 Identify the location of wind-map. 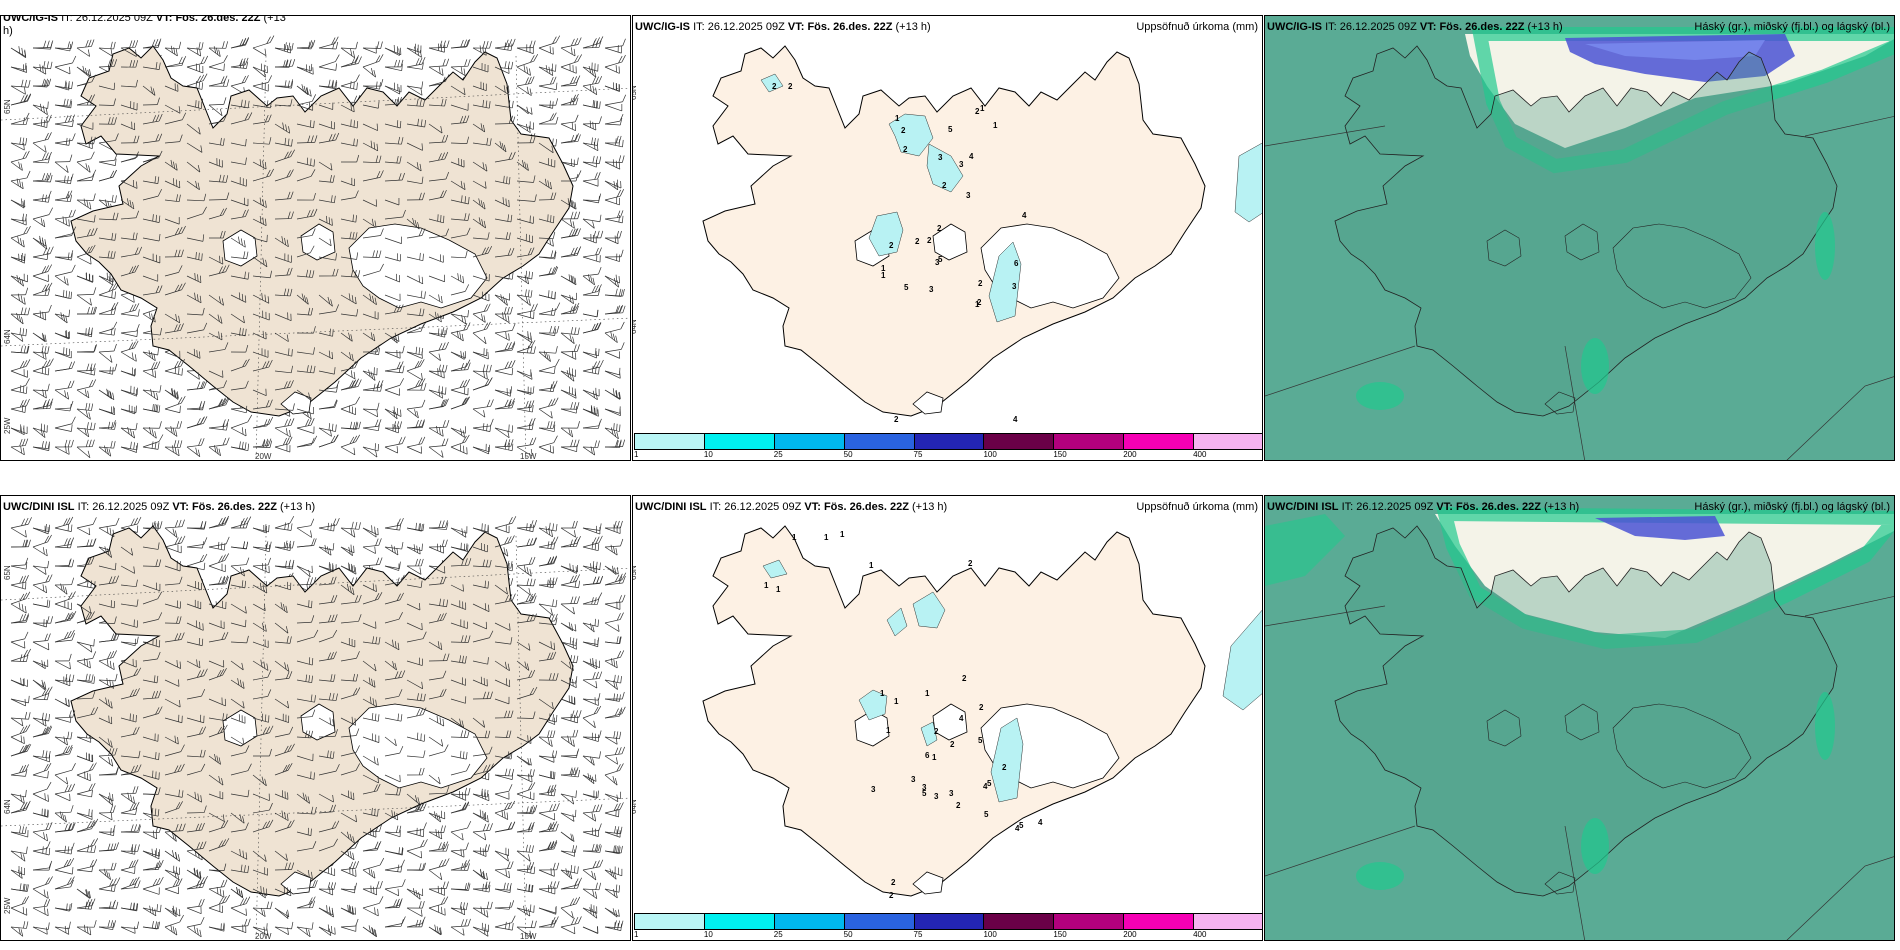
(315, 247).